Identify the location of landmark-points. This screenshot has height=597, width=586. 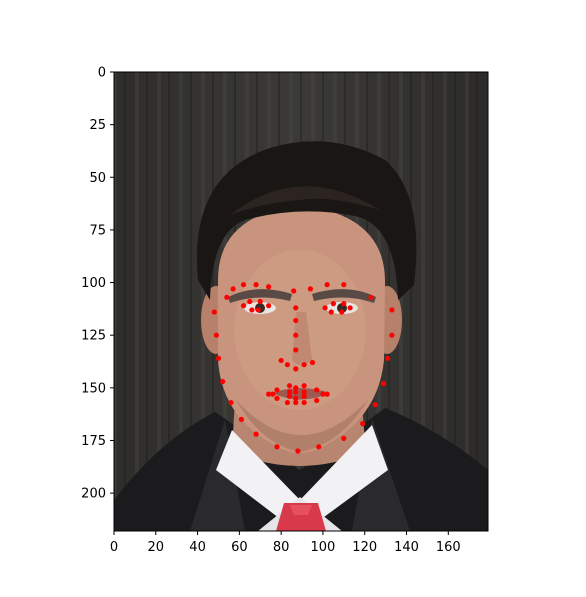
(303, 368).